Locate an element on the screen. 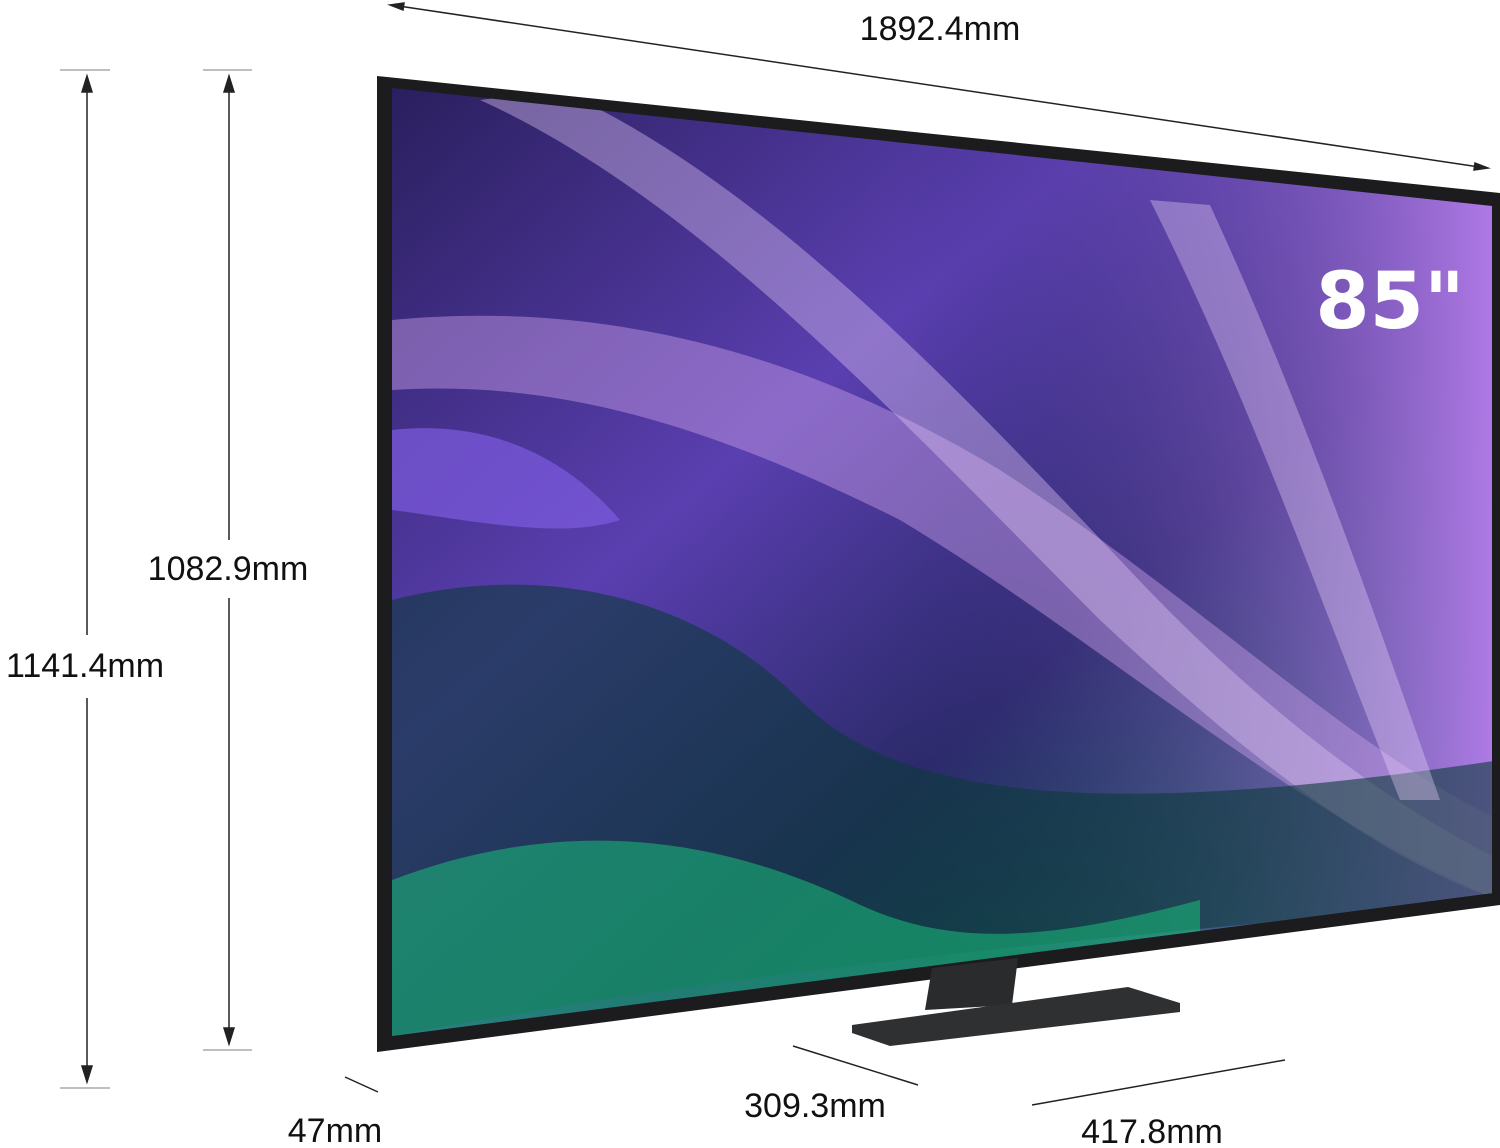 The image size is (1500, 1148). width-label: 1892.4mm is located at coordinates (940, 29).